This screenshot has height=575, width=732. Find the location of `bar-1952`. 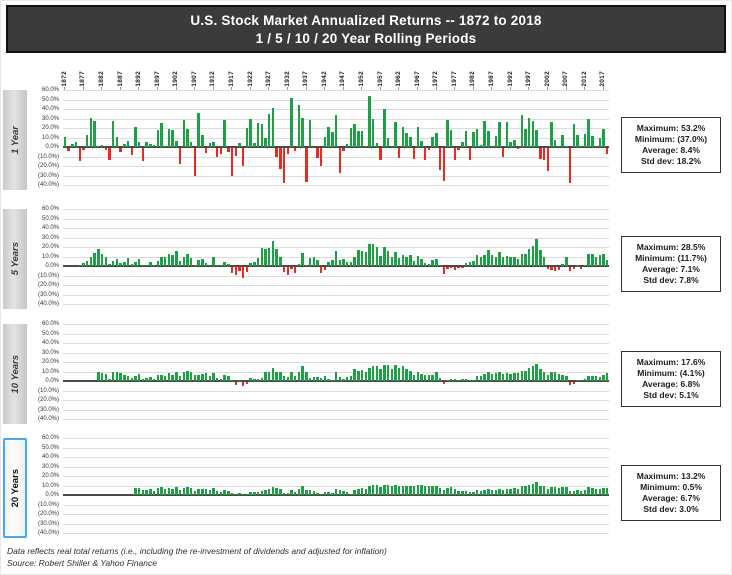

bar-1952 is located at coordinates (362, 375).